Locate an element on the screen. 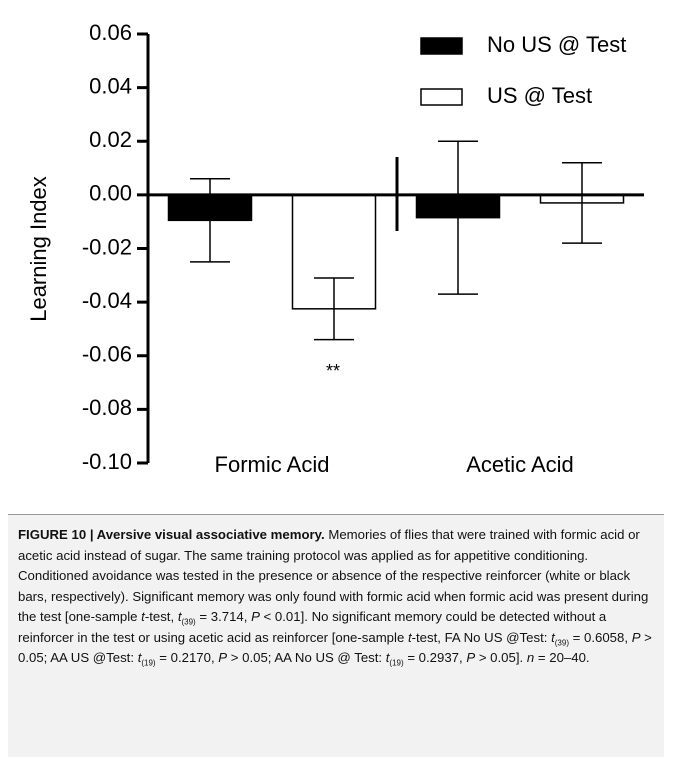  caption-text: = 20–40. is located at coordinates (562, 657).